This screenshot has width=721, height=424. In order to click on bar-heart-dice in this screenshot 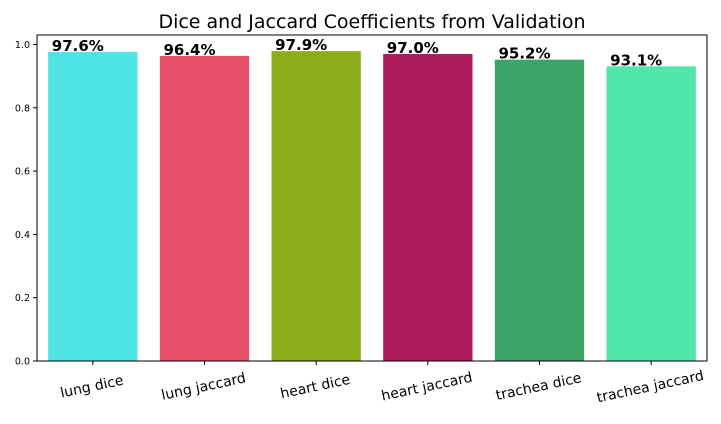, I will do `click(316, 206)`.